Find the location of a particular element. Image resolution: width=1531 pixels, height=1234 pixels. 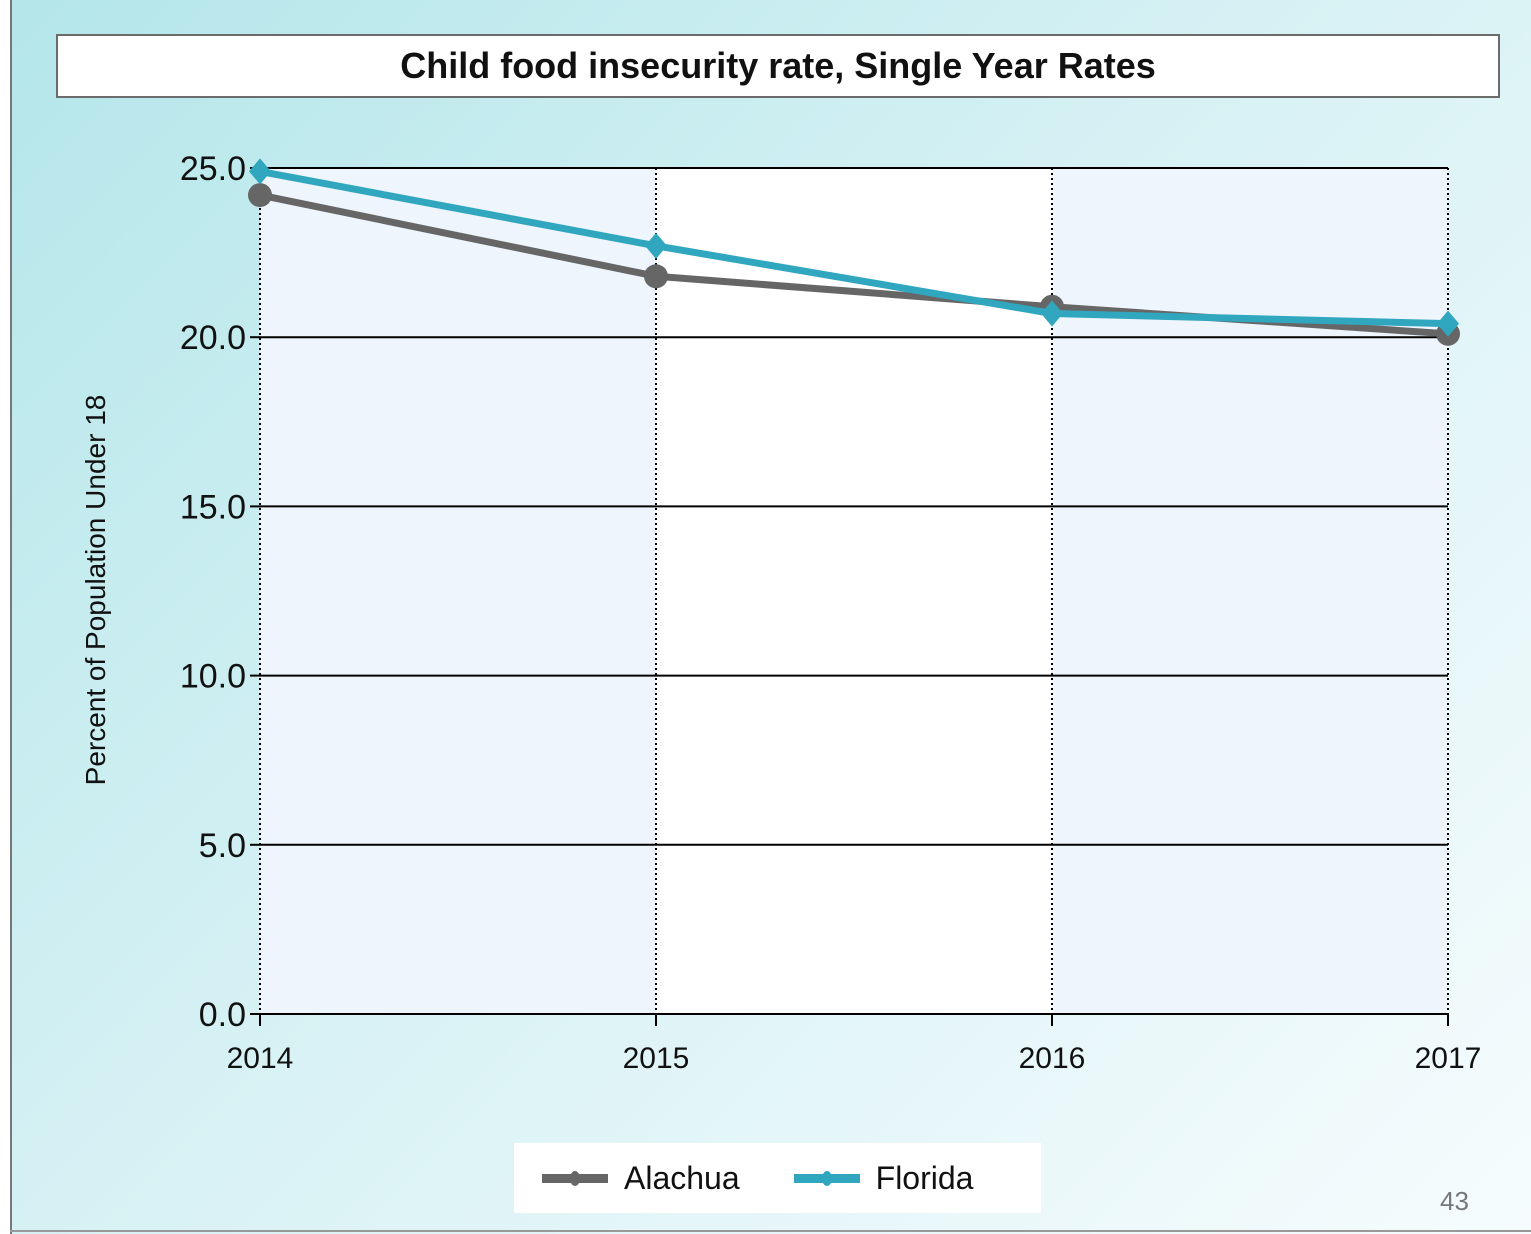

series-lines is located at coordinates (854, 252).